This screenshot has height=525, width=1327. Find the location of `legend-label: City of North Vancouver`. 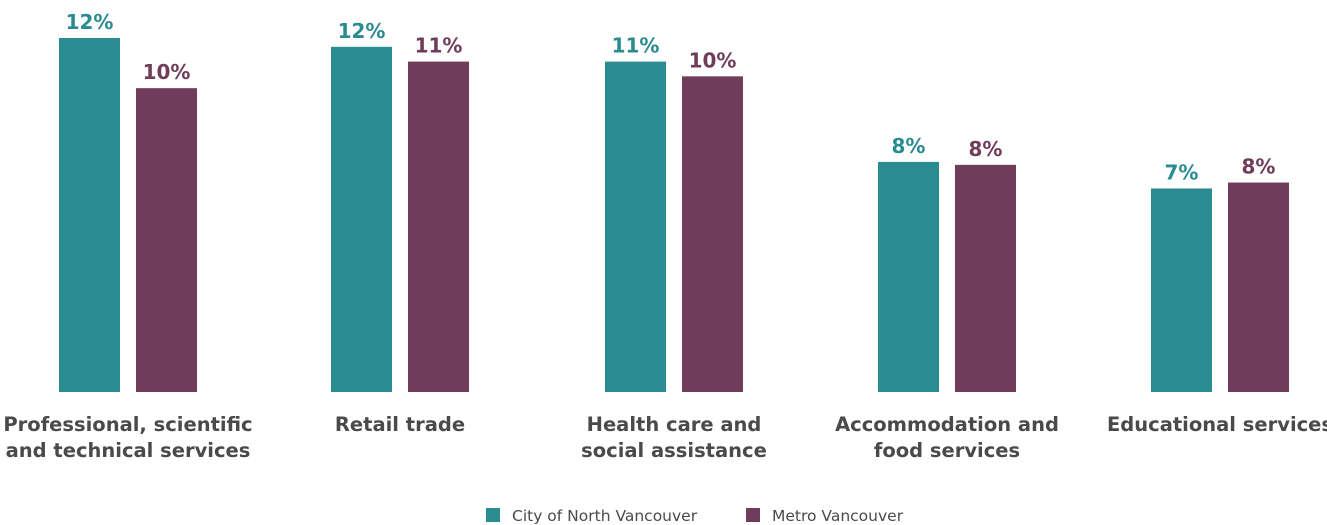

legend-label: City of North Vancouver is located at coordinates (605, 516).